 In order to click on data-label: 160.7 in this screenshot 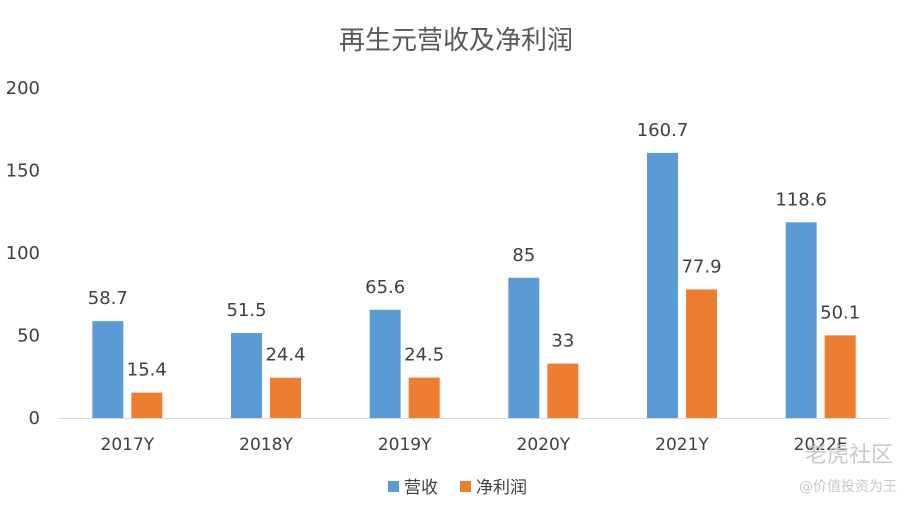, I will do `click(663, 130)`.